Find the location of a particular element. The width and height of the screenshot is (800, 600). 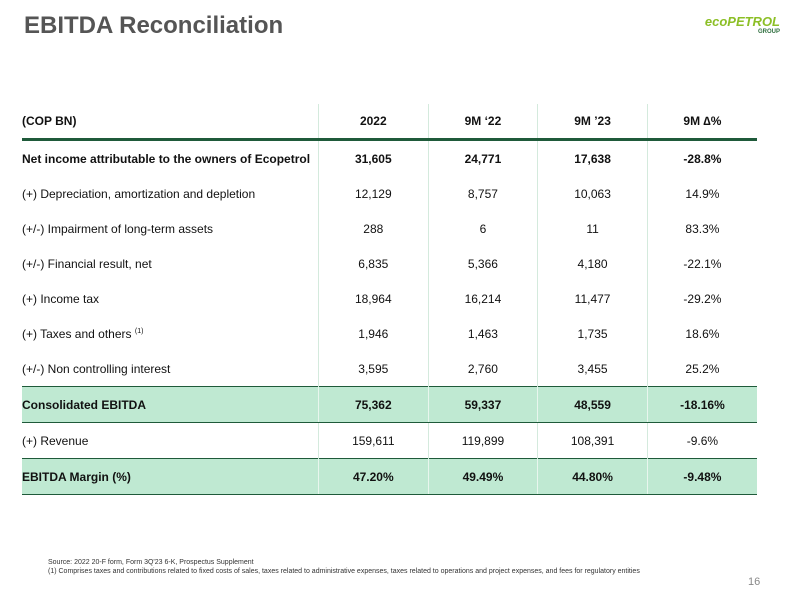

cell: 25.2% is located at coordinates (701, 369).